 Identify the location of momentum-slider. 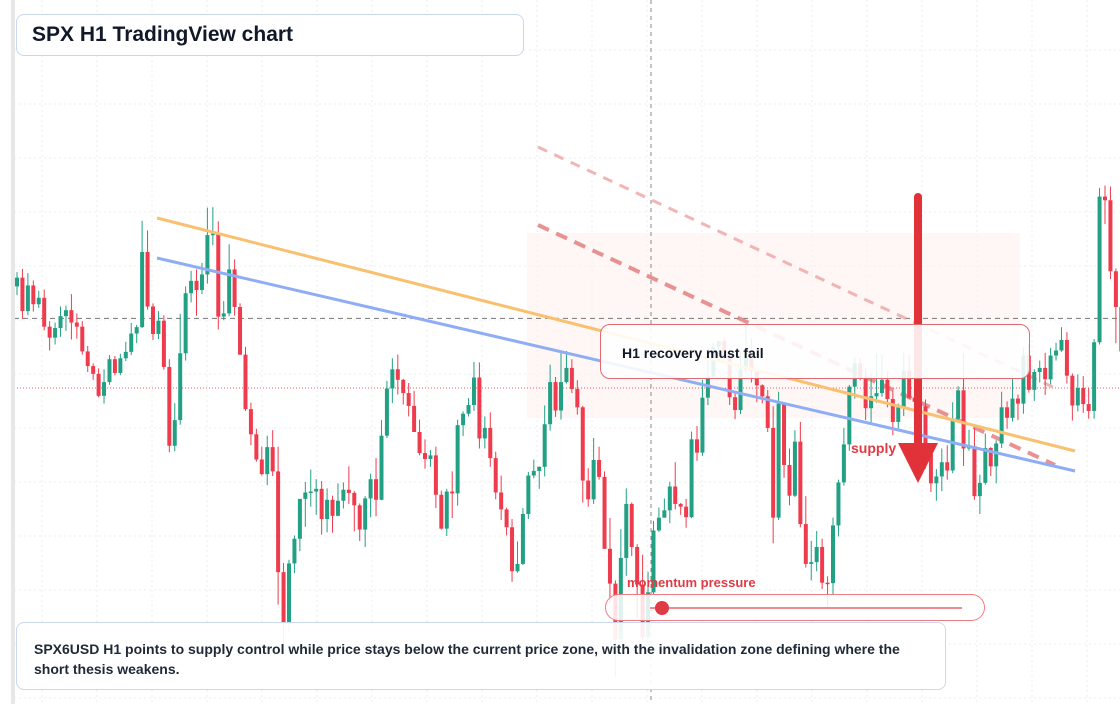
(795, 607).